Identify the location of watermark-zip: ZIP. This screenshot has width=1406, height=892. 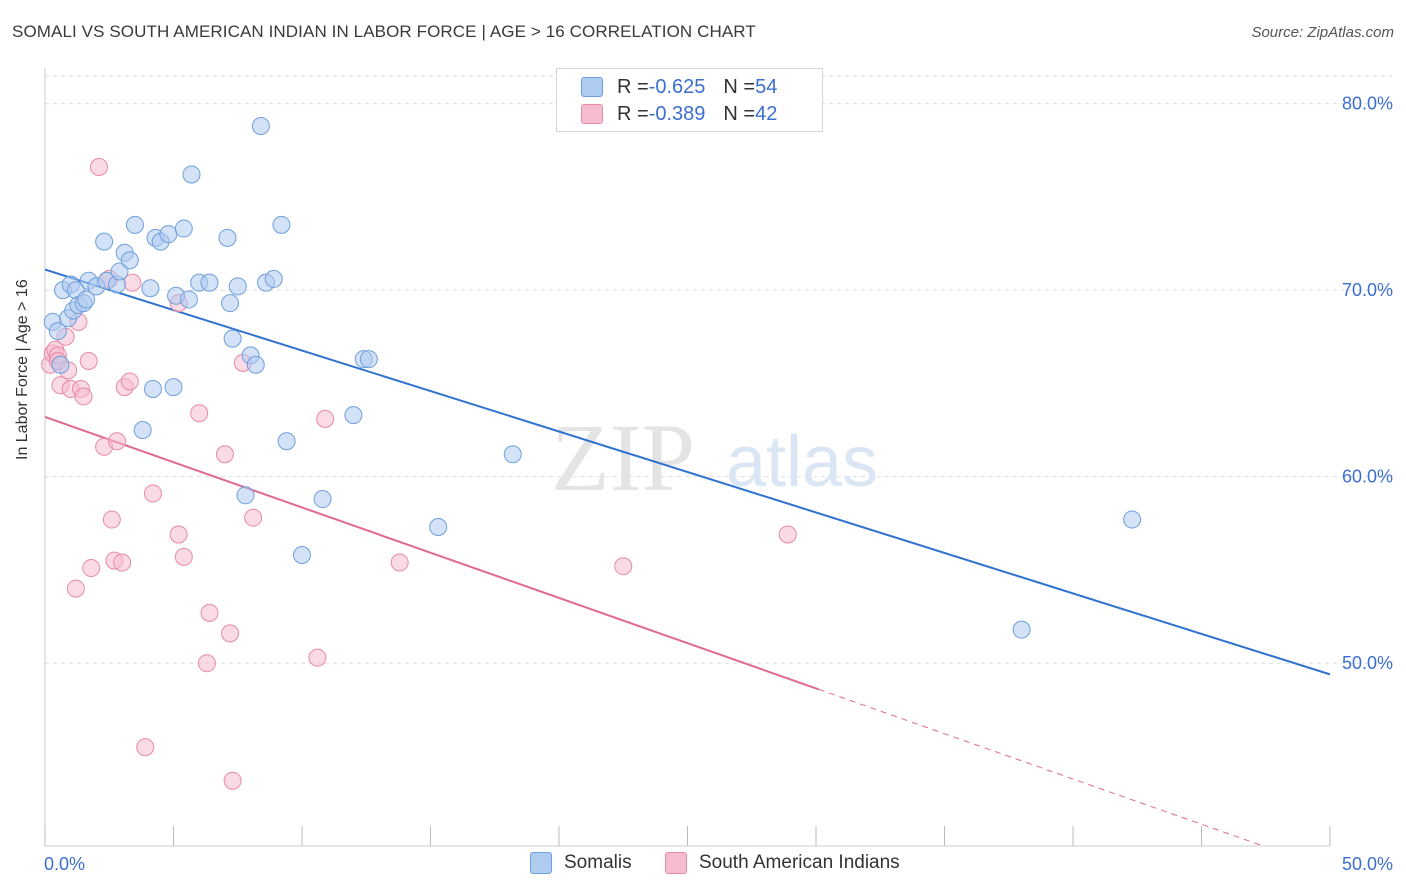
(623, 457).